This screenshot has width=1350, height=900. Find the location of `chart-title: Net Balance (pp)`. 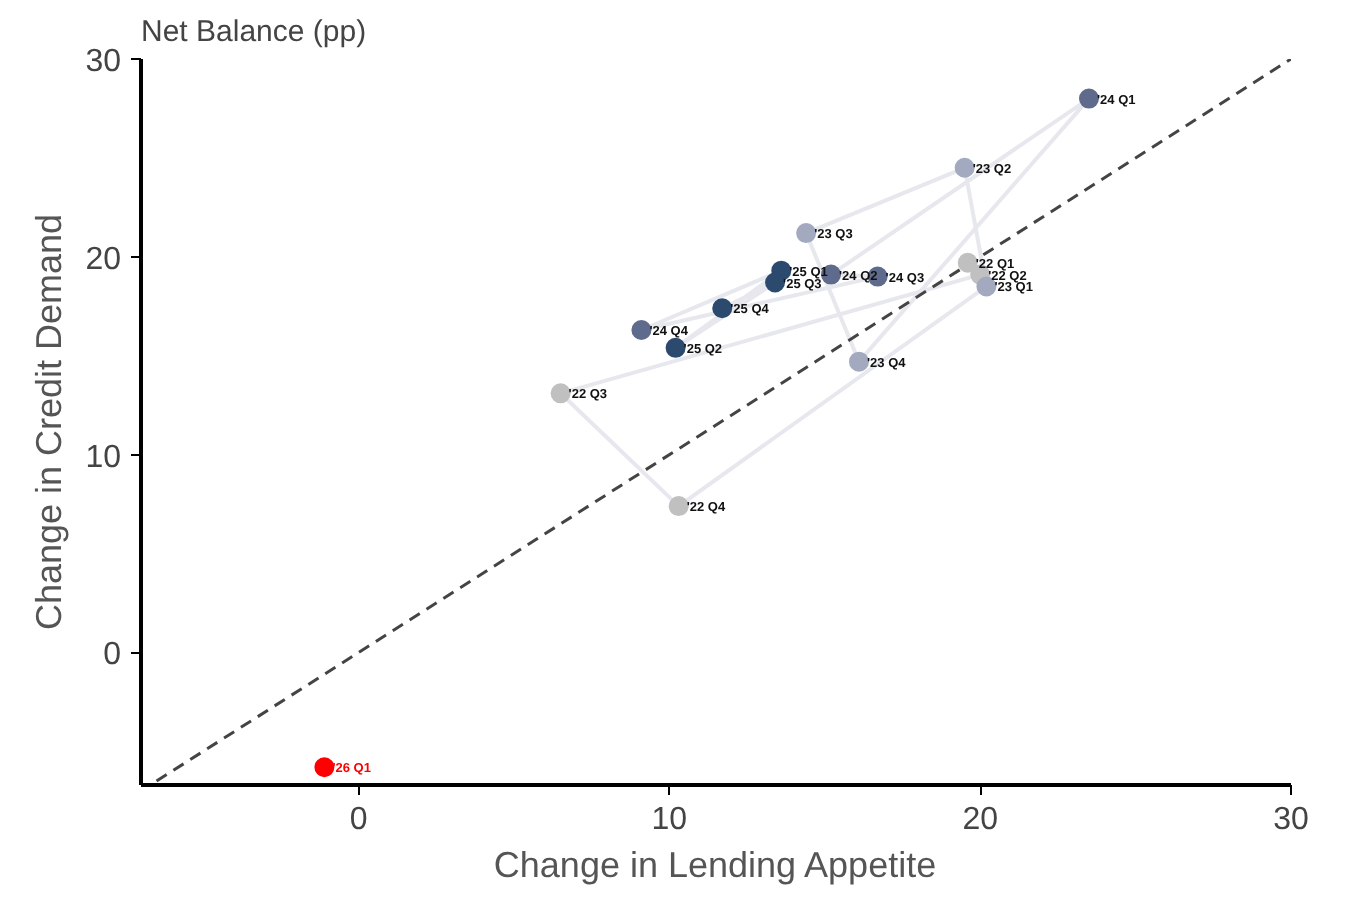

chart-title: Net Balance (pp) is located at coordinates (254, 32).